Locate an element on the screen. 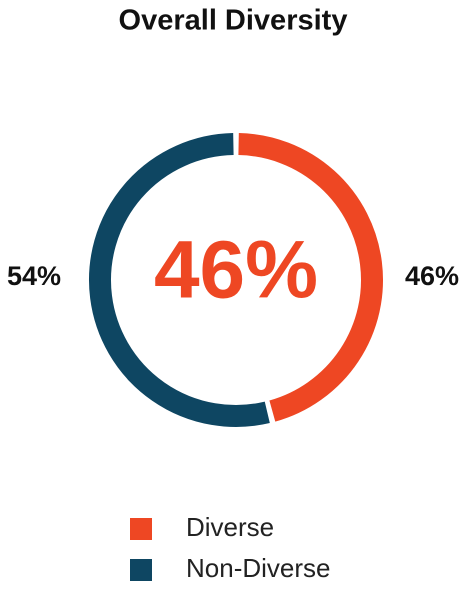 This screenshot has width=467, height=597. legend-label: Non-Diverse is located at coordinates (258, 568).